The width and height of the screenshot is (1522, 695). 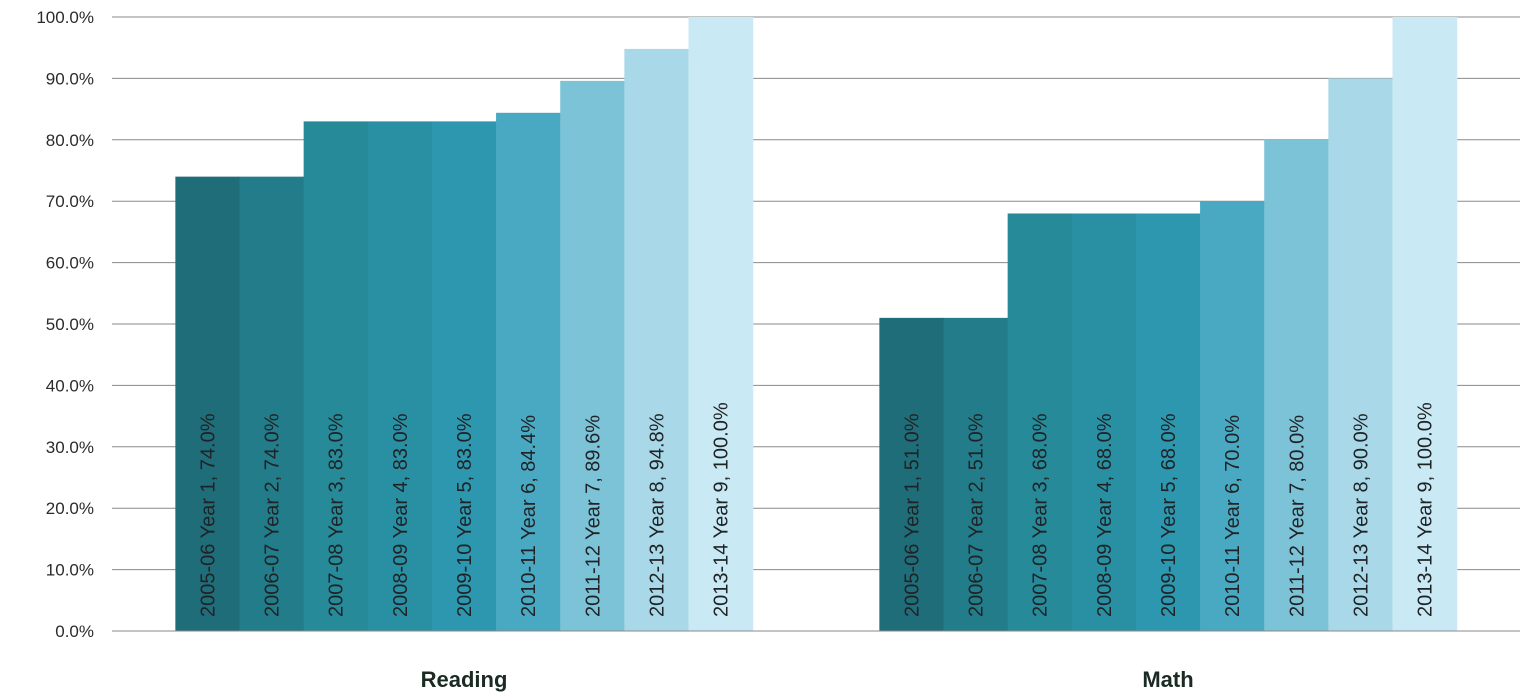 I want to click on bar-data-label: 2010-11 Year 6, 84.4%, so click(x=529, y=516).